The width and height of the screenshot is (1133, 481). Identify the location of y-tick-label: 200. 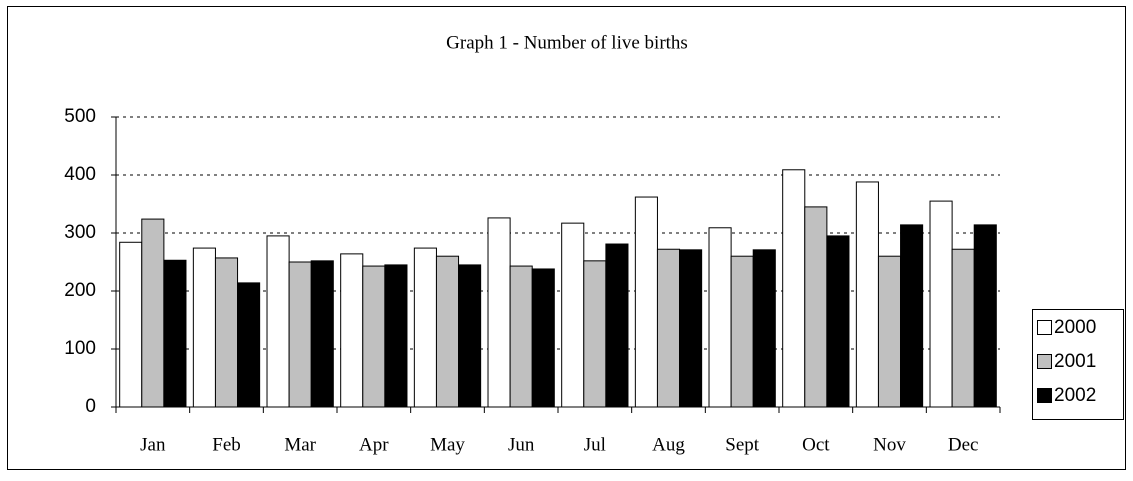
(80, 290).